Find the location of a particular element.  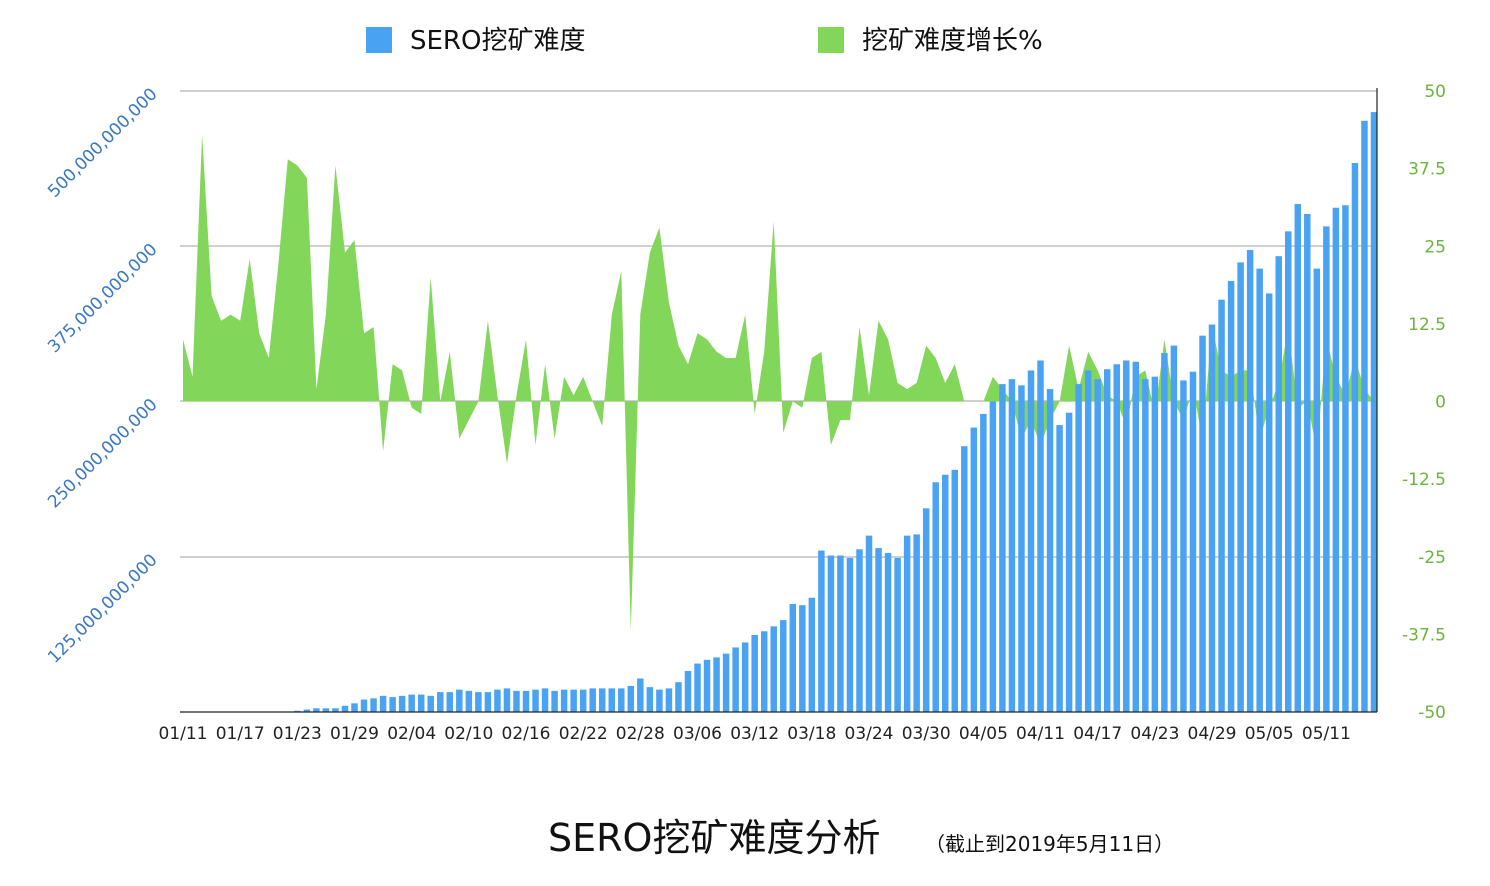

x-tick-label: 01/17 is located at coordinates (240, 734).